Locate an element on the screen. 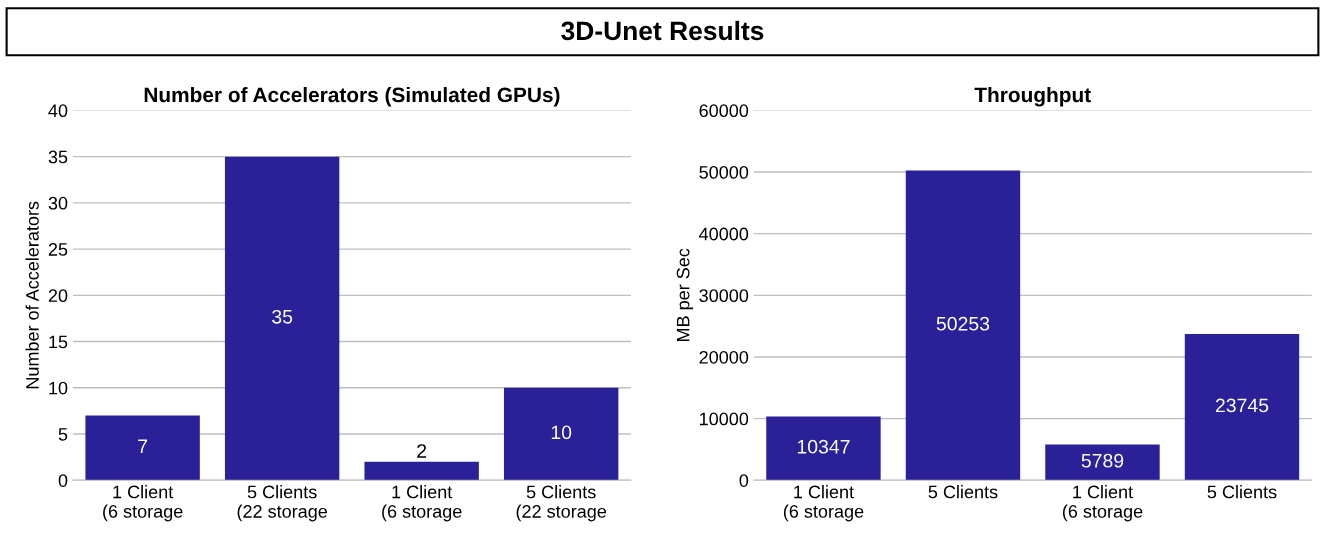  data-label: 50253 is located at coordinates (963, 323).